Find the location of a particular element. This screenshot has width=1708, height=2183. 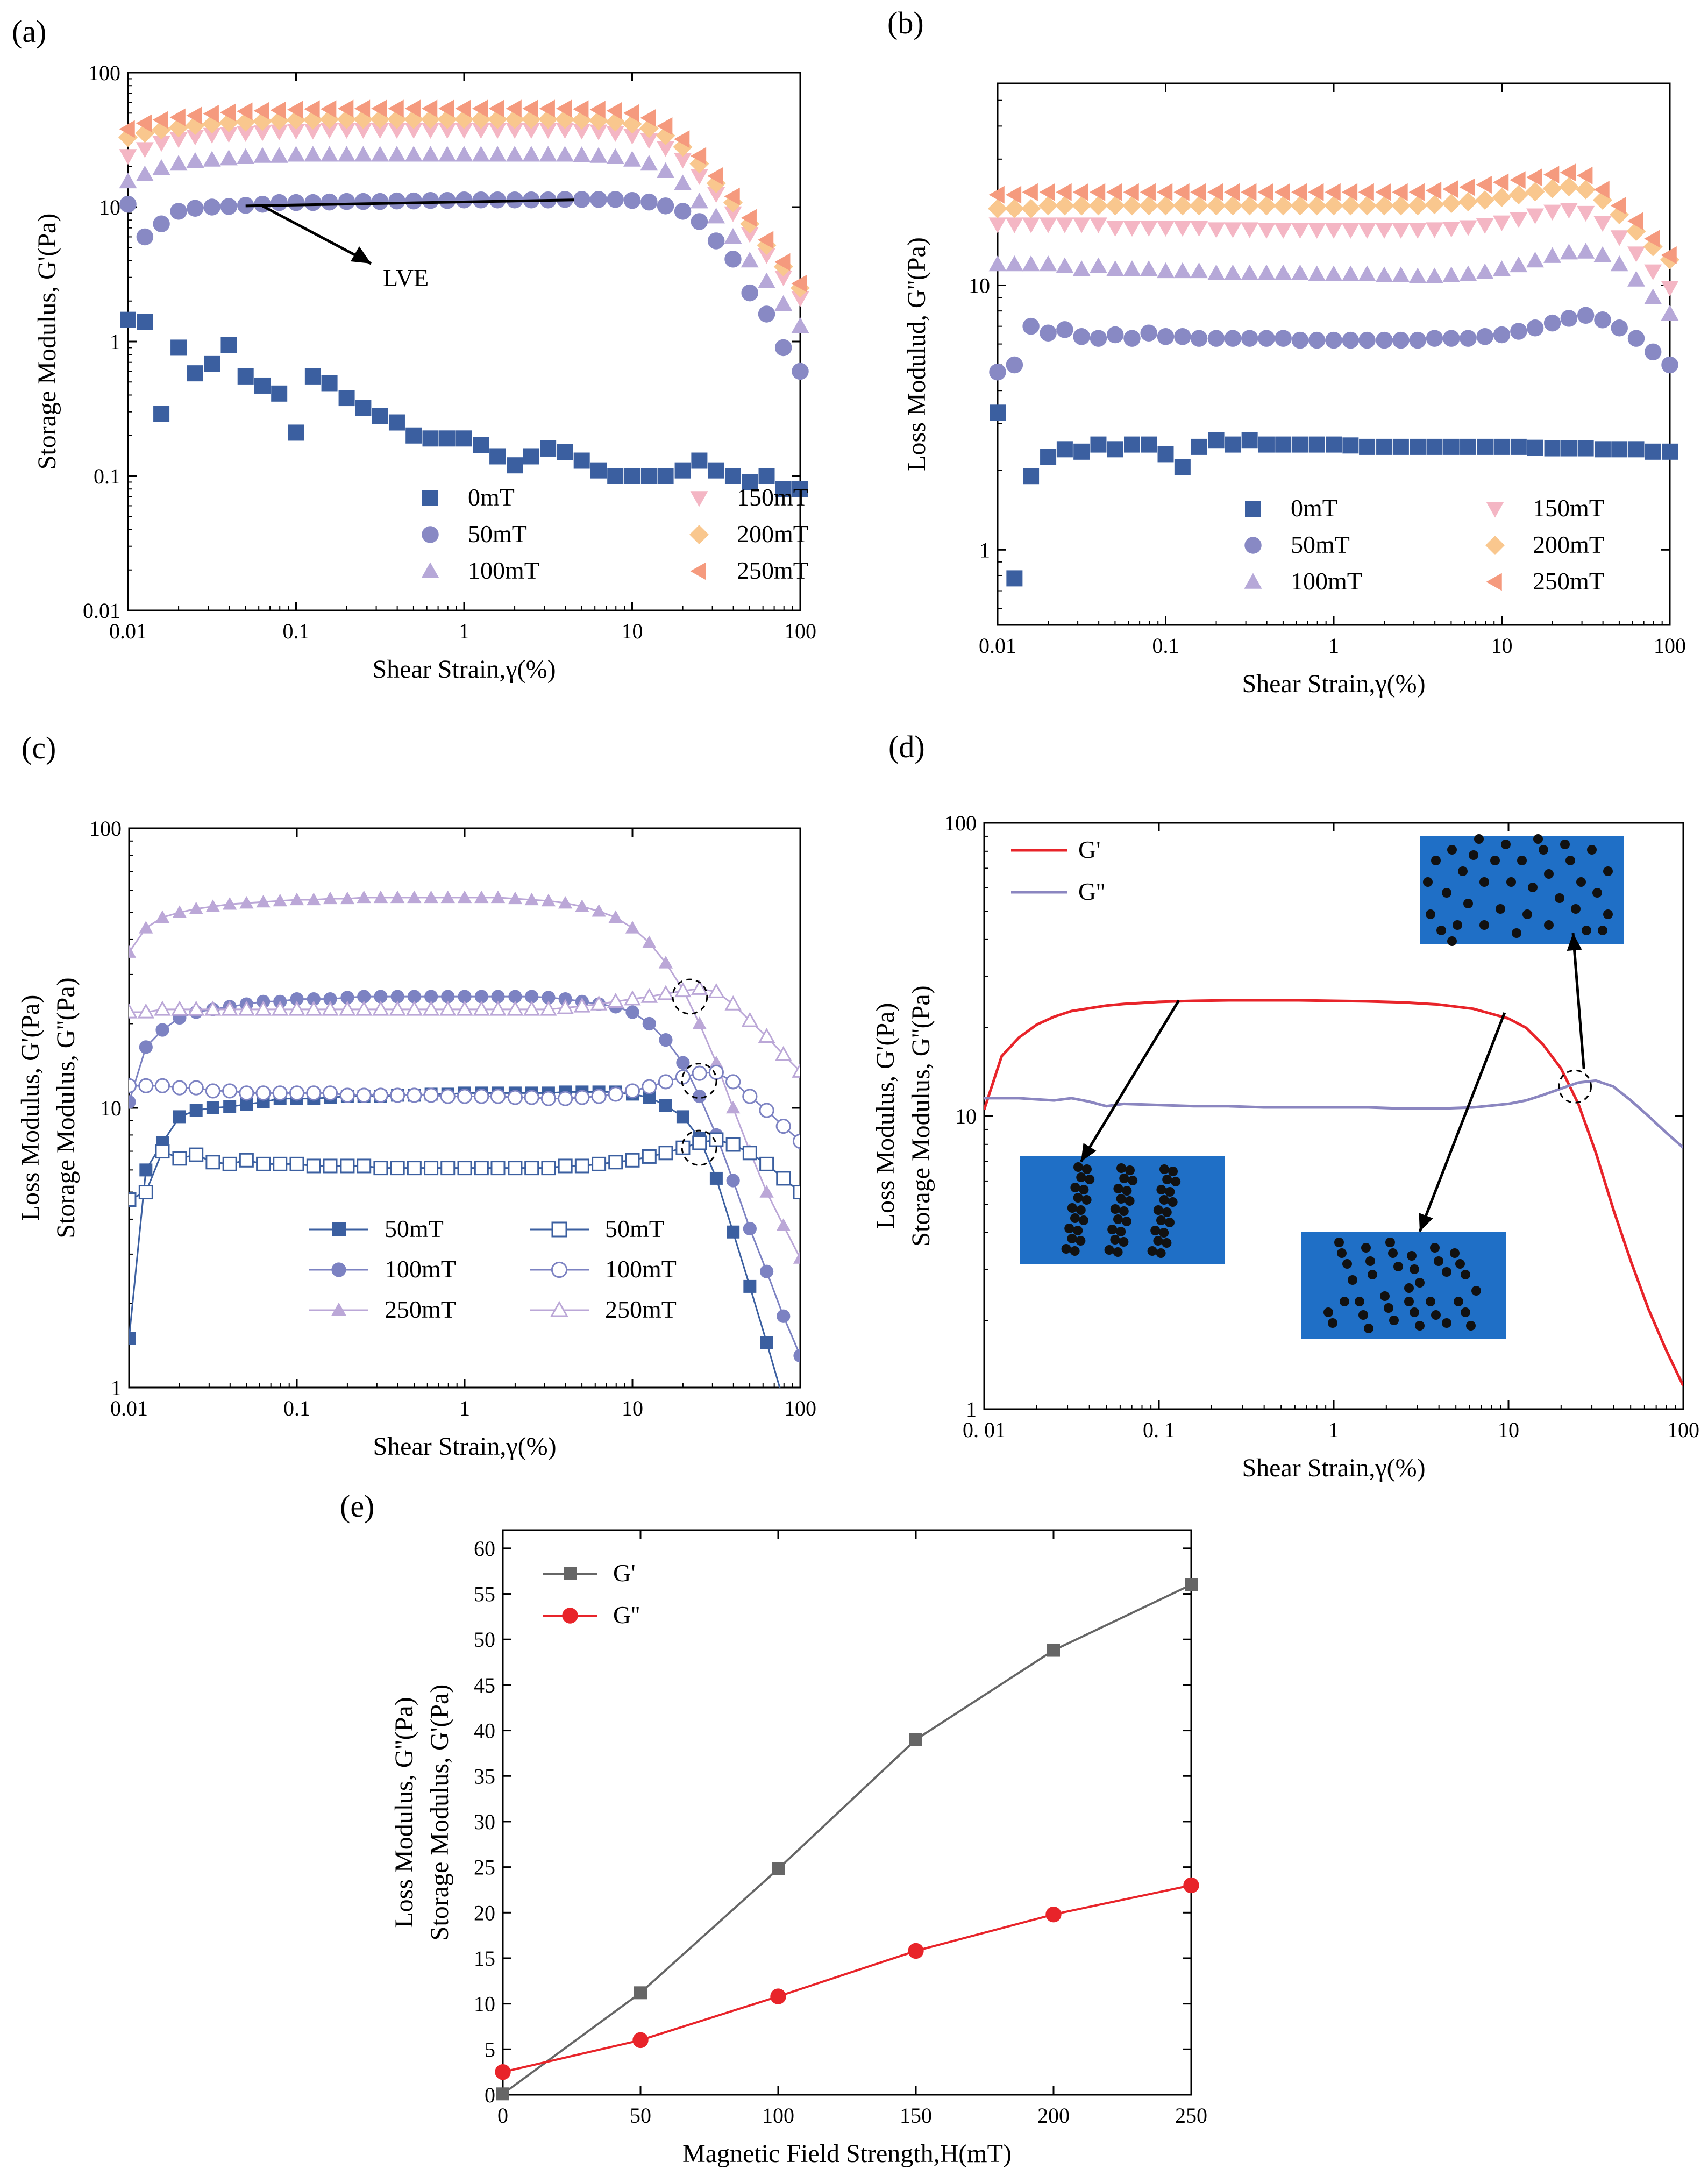

x-tick-label: 150 is located at coordinates (916, 2115).